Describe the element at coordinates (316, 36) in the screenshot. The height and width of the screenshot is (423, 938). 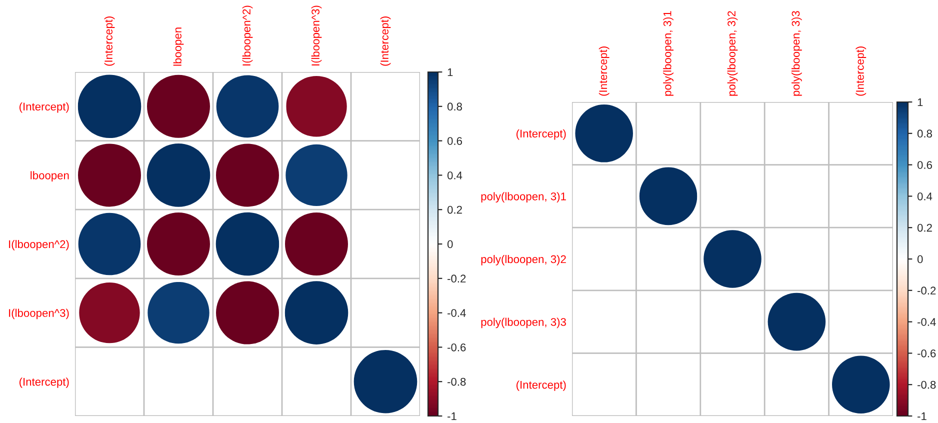
I see `x-tick-label: I(lboopen^3)` at that location.